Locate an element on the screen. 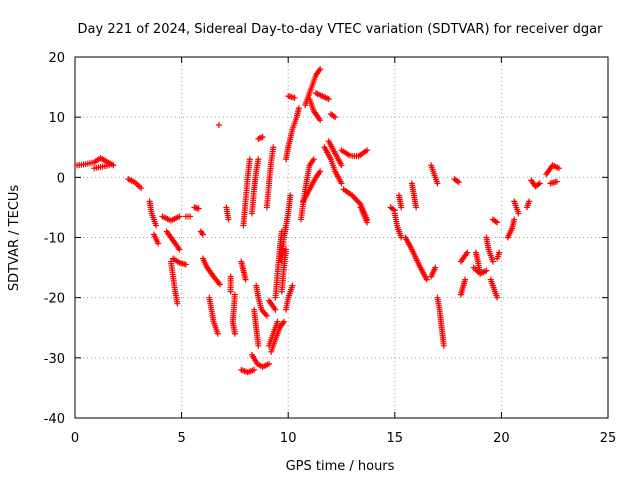 This screenshot has height=480, width=640. x-axis-label: GPS time / hours is located at coordinates (340, 466).